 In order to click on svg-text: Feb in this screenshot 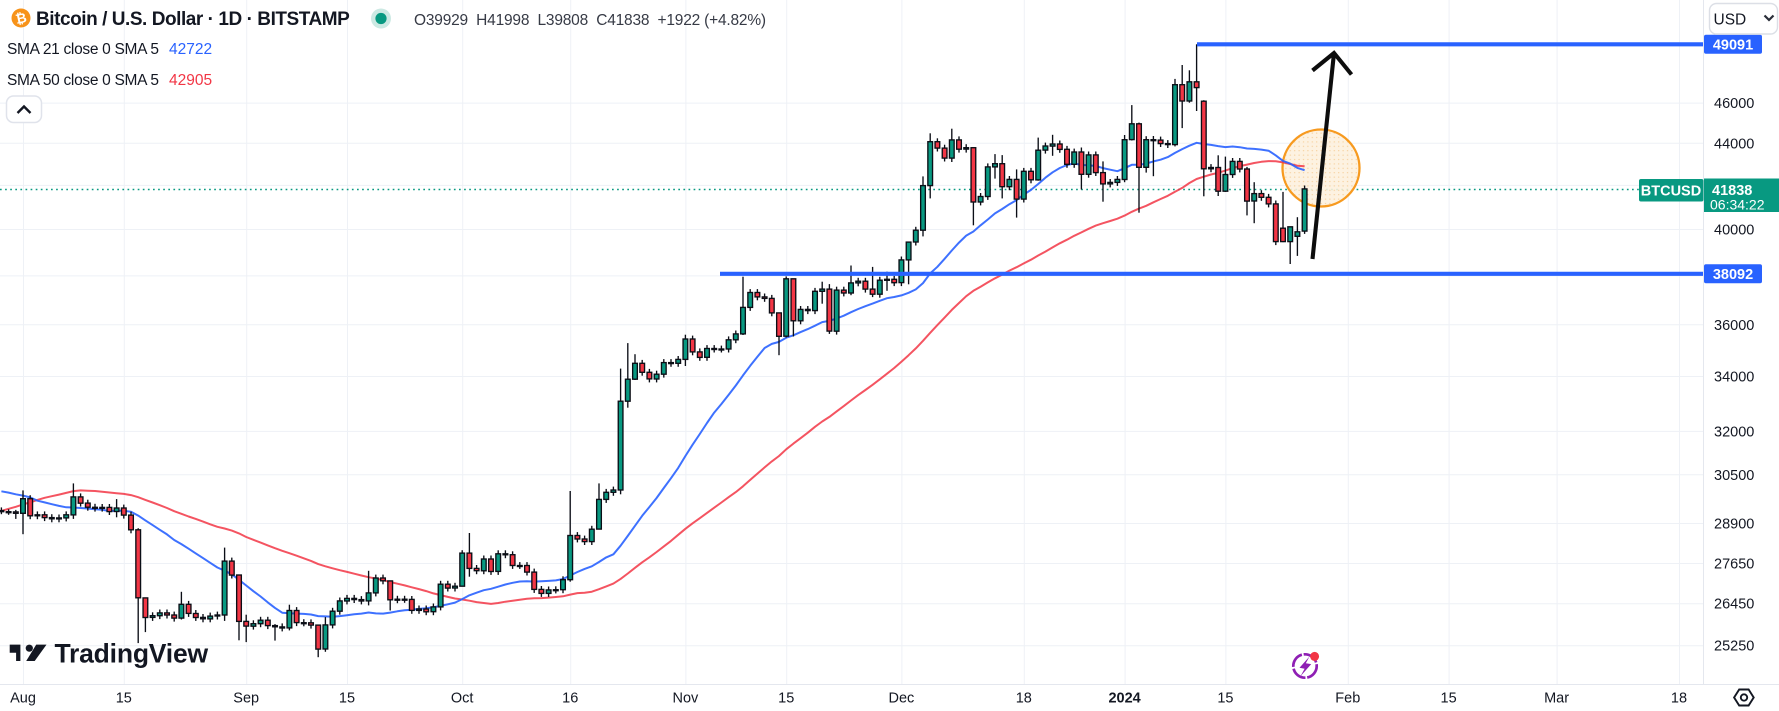, I will do `click(1347, 699)`.